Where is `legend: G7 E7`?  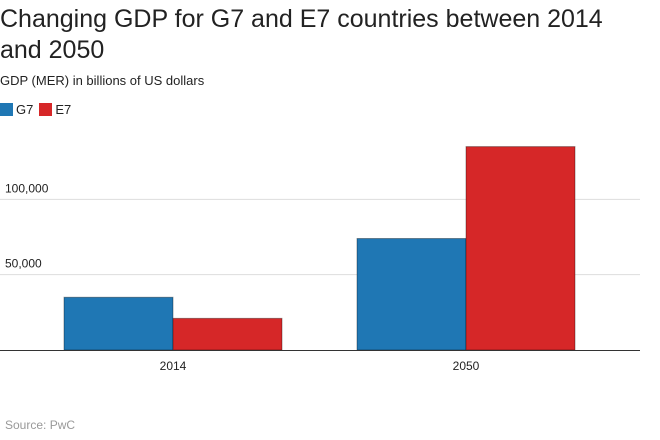
legend: G7 E7 is located at coordinates (38, 109).